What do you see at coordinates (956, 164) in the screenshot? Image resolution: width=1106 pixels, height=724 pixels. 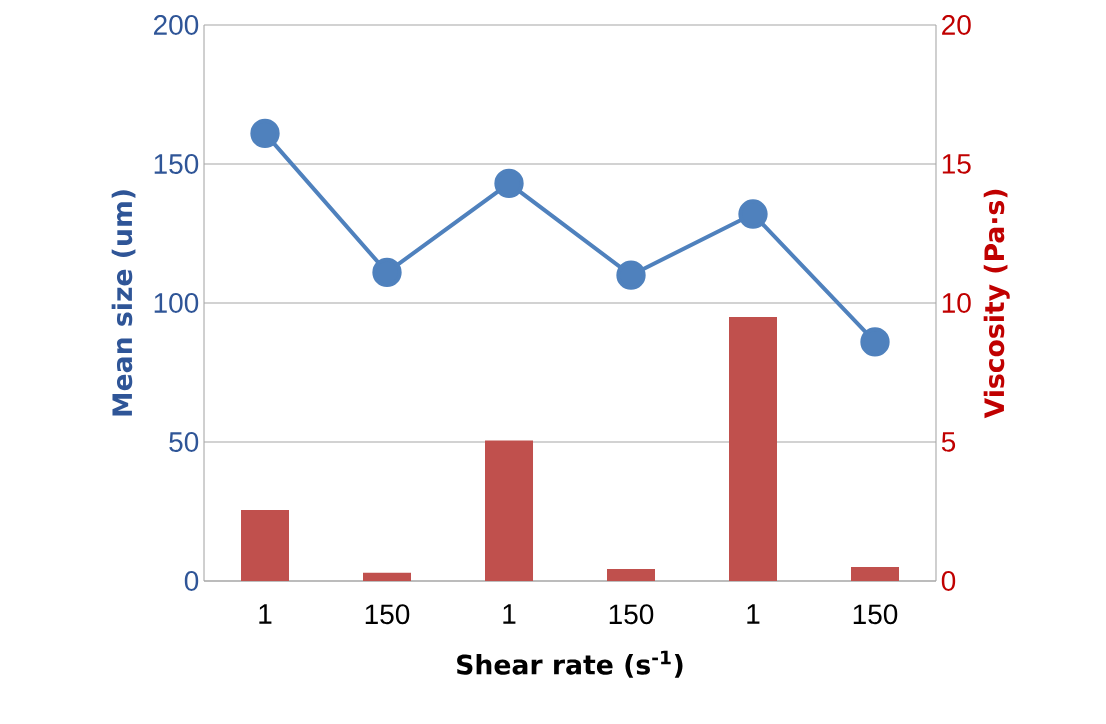 I see `y2-tick-label: 15` at bounding box center [956, 164].